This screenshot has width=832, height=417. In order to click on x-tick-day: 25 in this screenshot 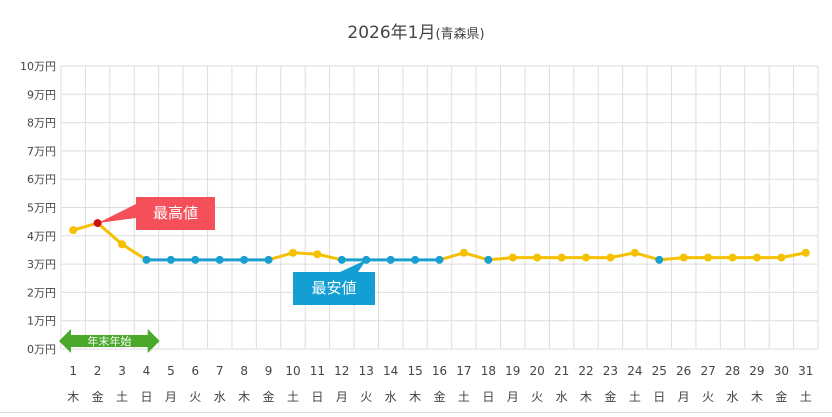, I will do `click(659, 371)`.